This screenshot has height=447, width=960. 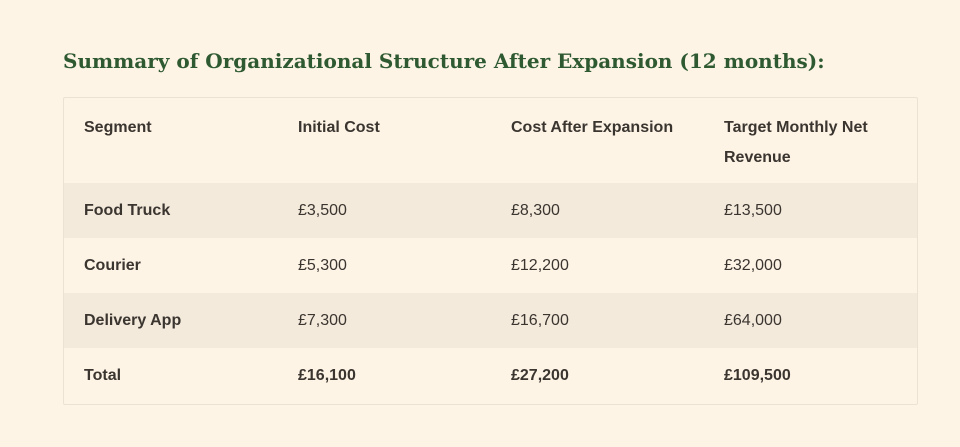 I want to click on cost-after-expansion-cell: £8,300, so click(x=597, y=210).